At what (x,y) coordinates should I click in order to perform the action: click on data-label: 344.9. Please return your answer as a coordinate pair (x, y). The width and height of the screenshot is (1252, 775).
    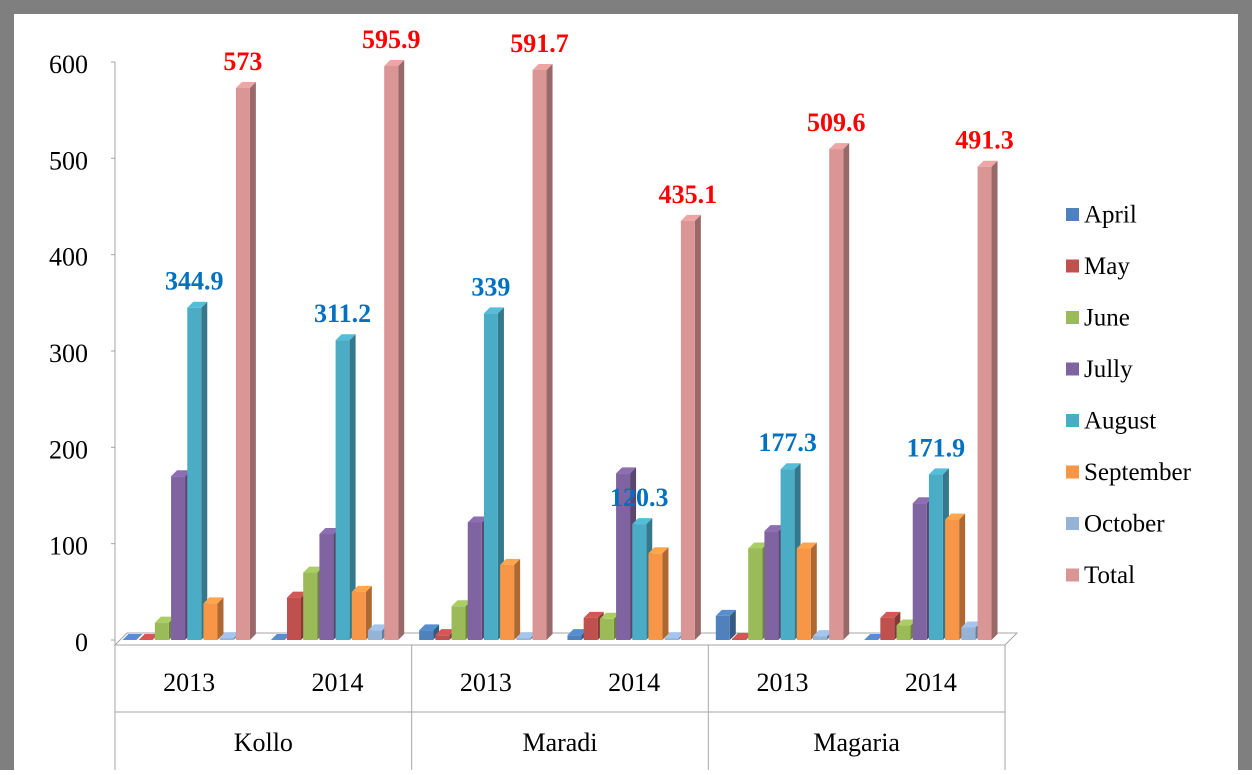
    Looking at the image, I should click on (194, 281).